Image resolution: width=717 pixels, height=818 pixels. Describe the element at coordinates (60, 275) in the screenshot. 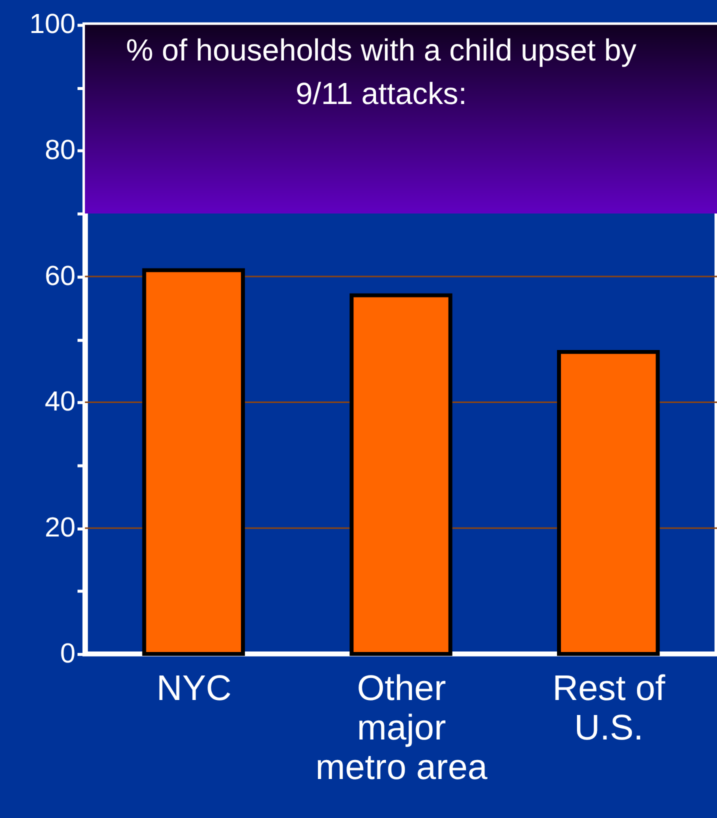

I see `y-tick-label: 60` at that location.